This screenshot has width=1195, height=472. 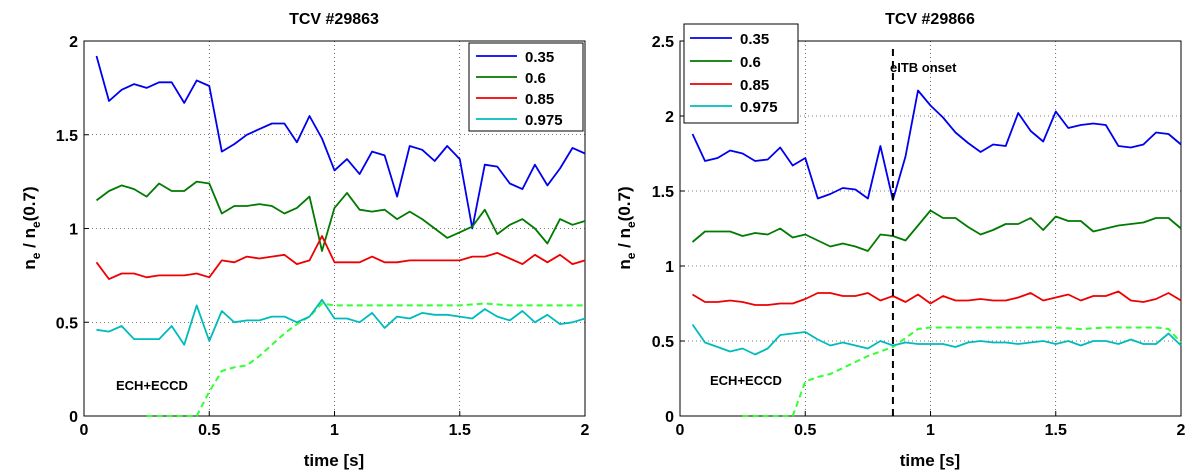 What do you see at coordinates (663, 42) in the screenshot?
I see `y-tick-label: 2.5` at bounding box center [663, 42].